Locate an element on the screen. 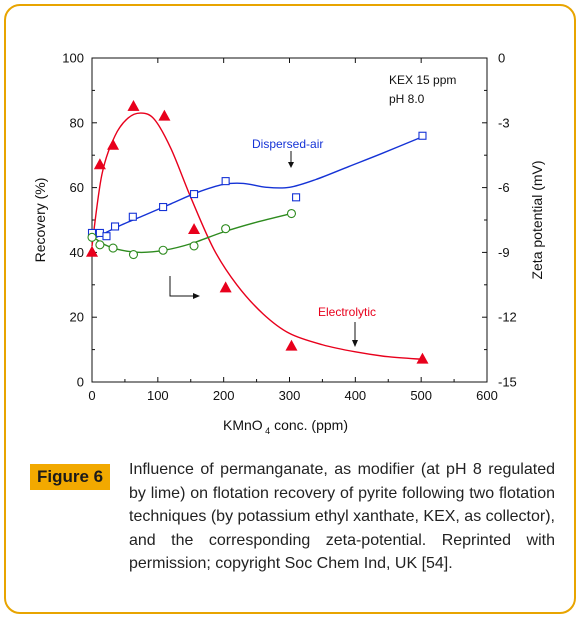  y2-tick-label: -9 is located at coordinates (504, 252).